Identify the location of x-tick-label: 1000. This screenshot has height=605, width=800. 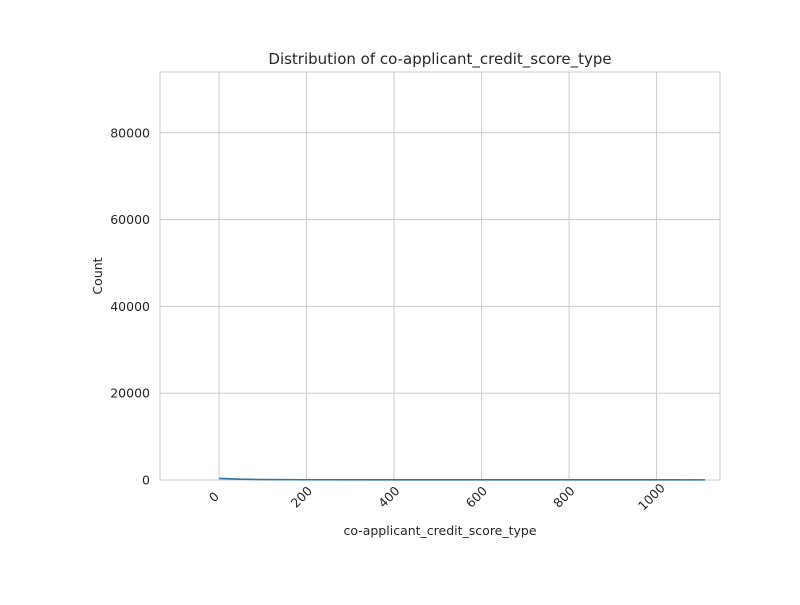
(651, 496).